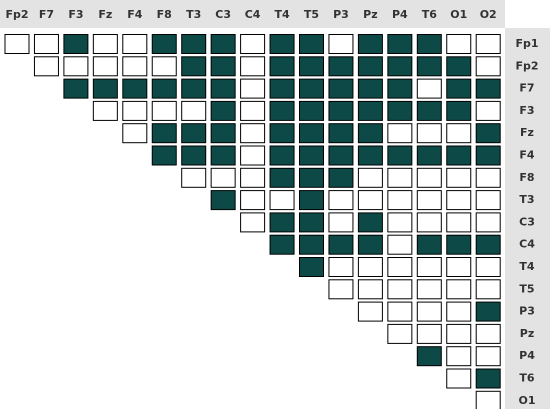 This screenshot has height=409, width=550. Describe the element at coordinates (526, 43) in the screenshot. I see `row-label: Fp1` at that location.